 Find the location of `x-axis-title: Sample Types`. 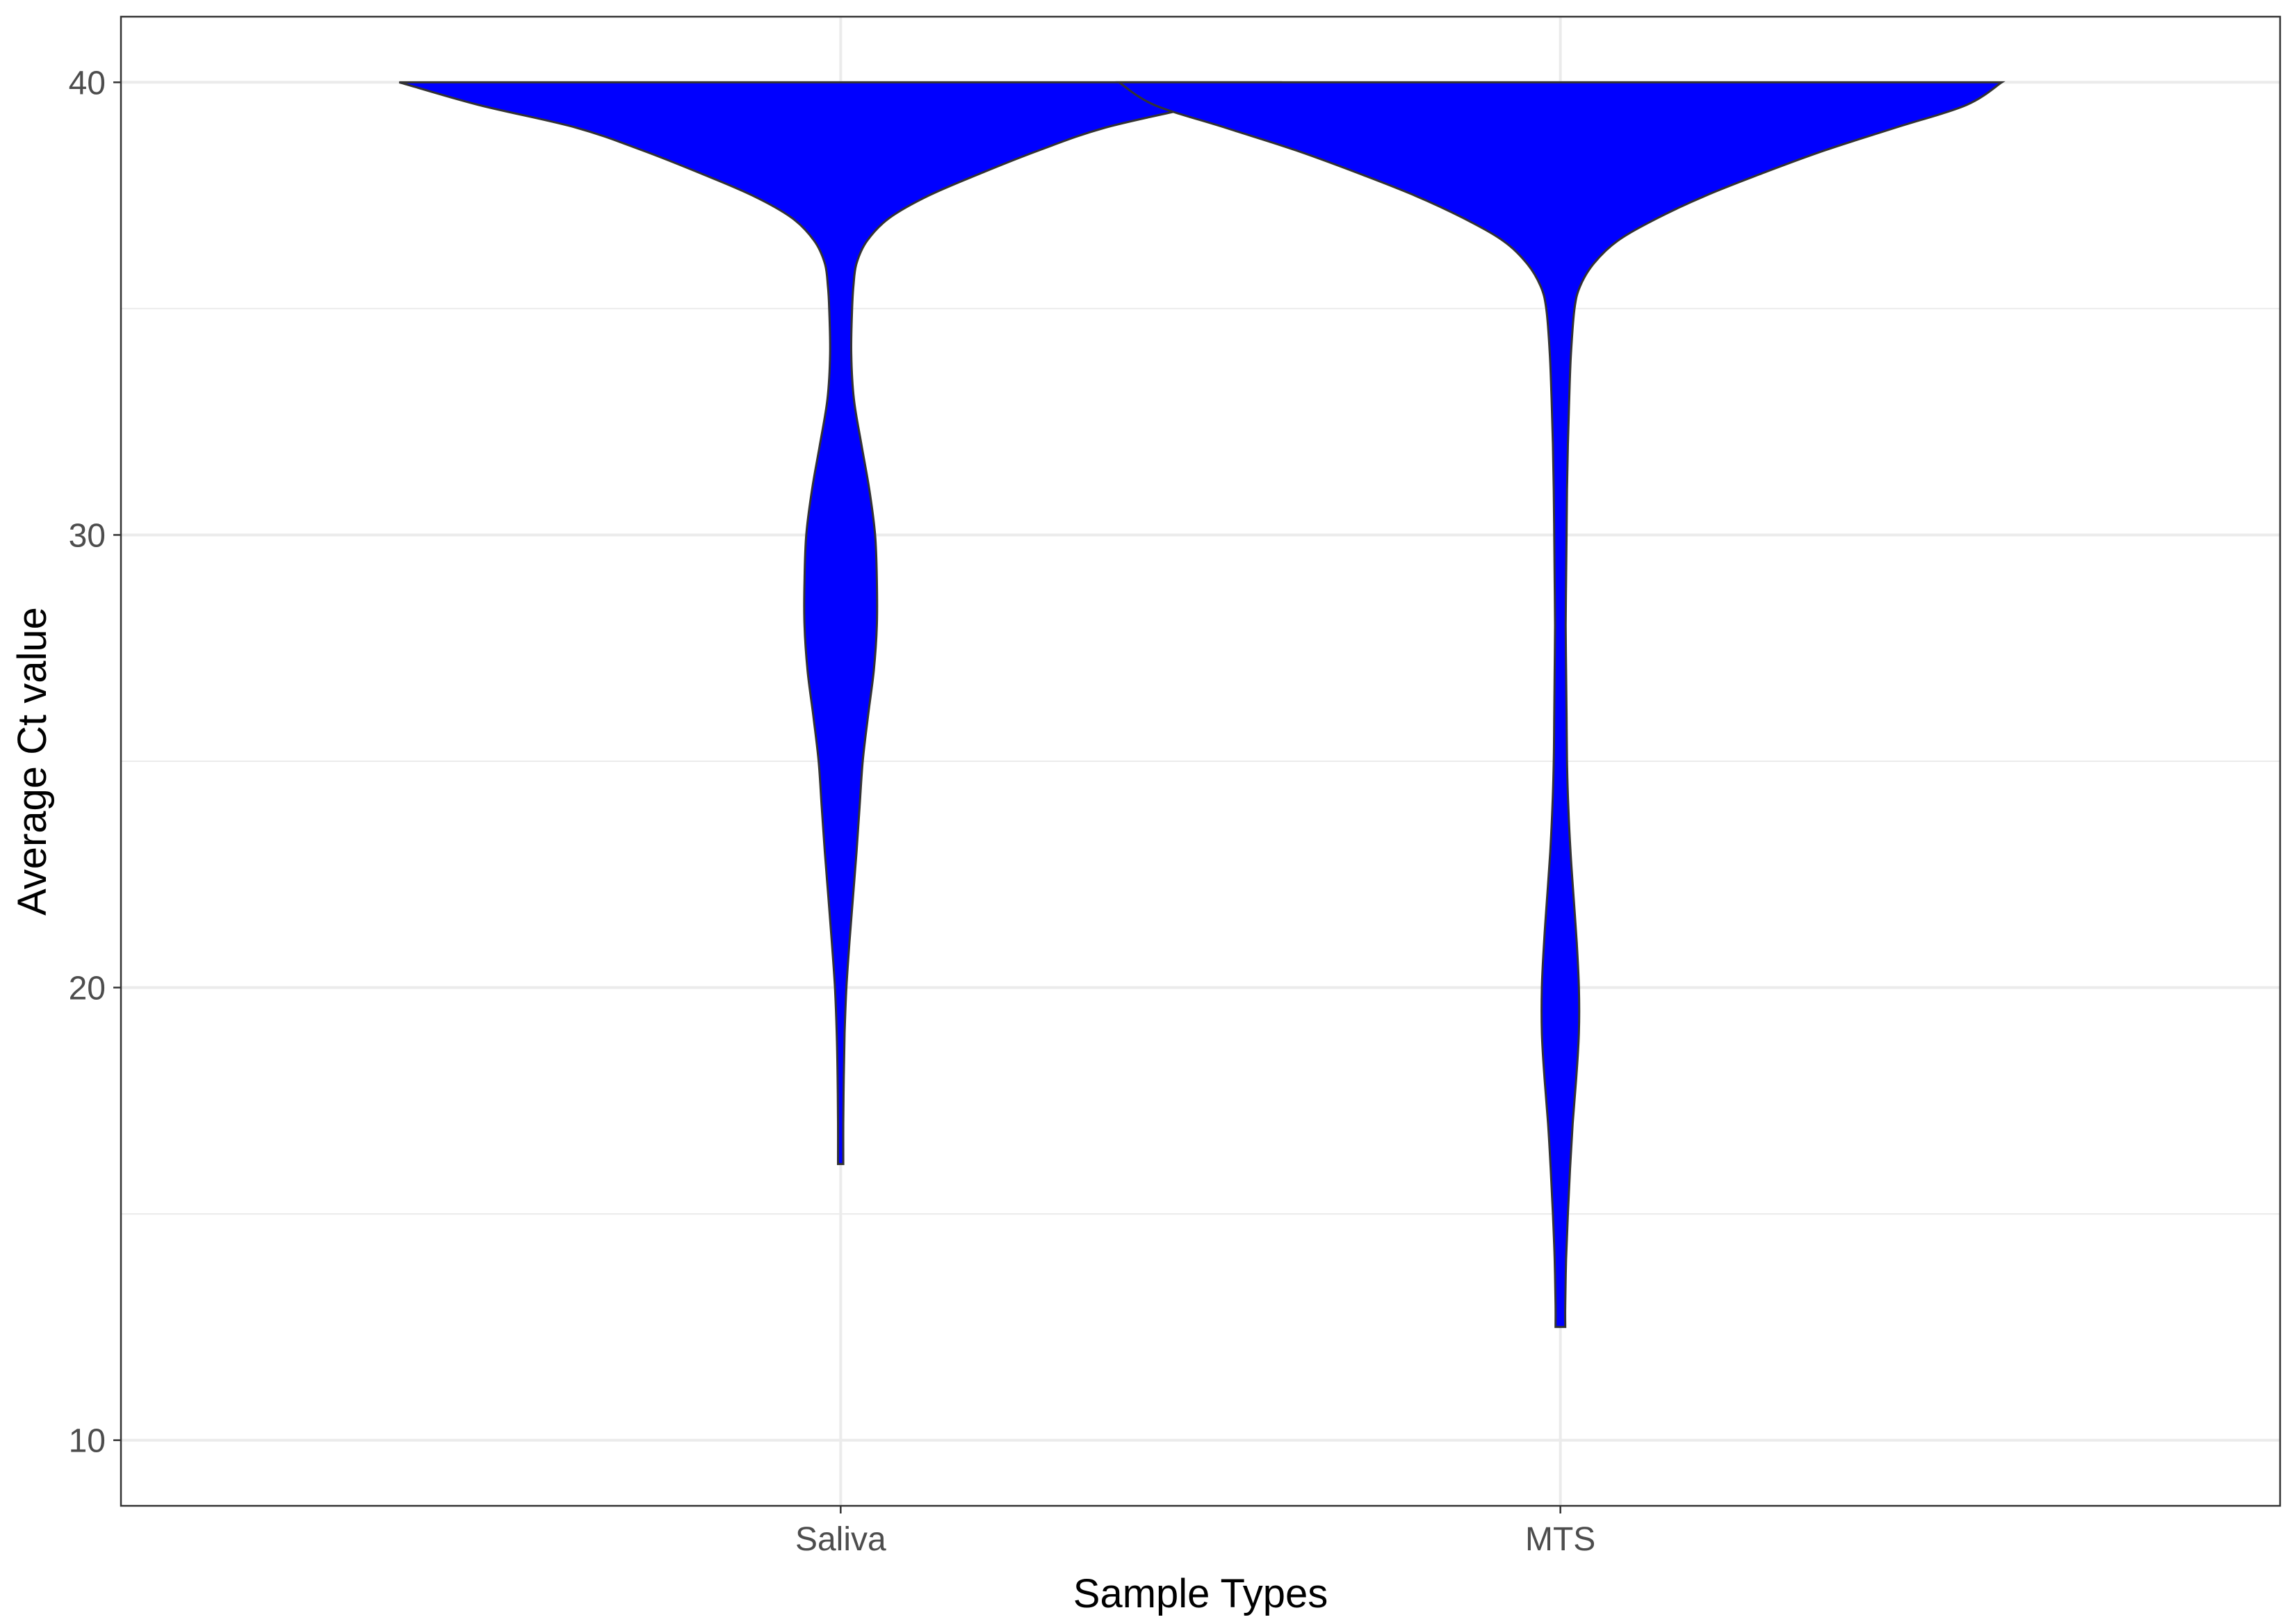

x-axis-title: Sample Types is located at coordinates (1200, 1594).